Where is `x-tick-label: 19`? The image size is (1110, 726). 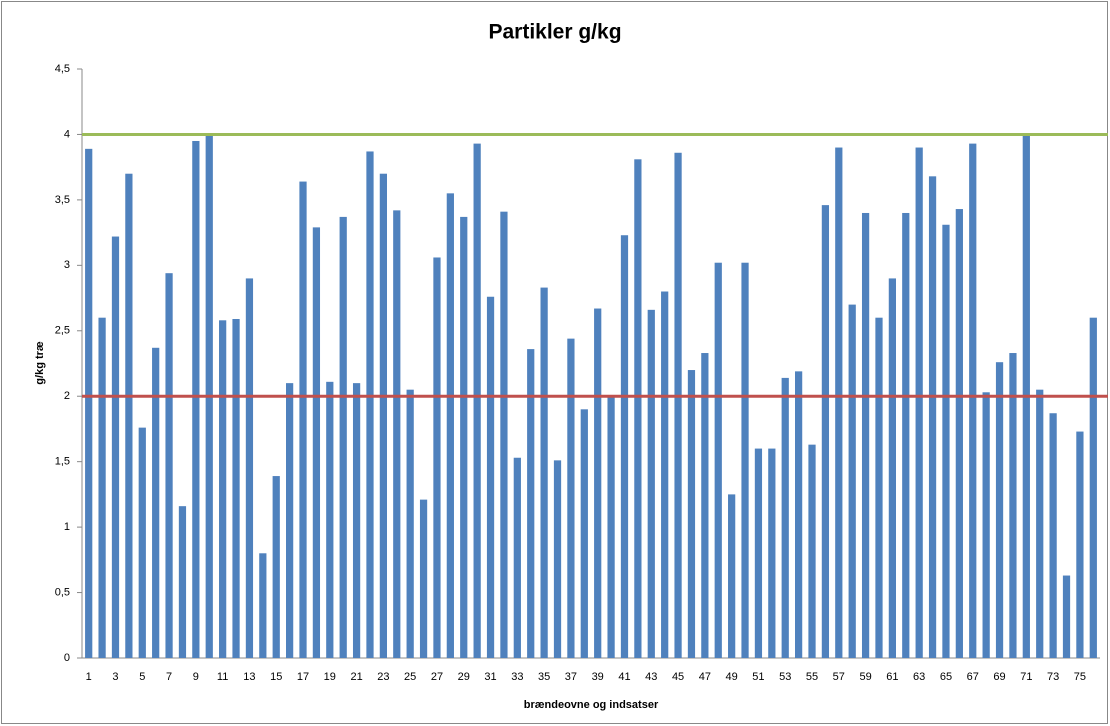
x-tick-label: 19 is located at coordinates (330, 677).